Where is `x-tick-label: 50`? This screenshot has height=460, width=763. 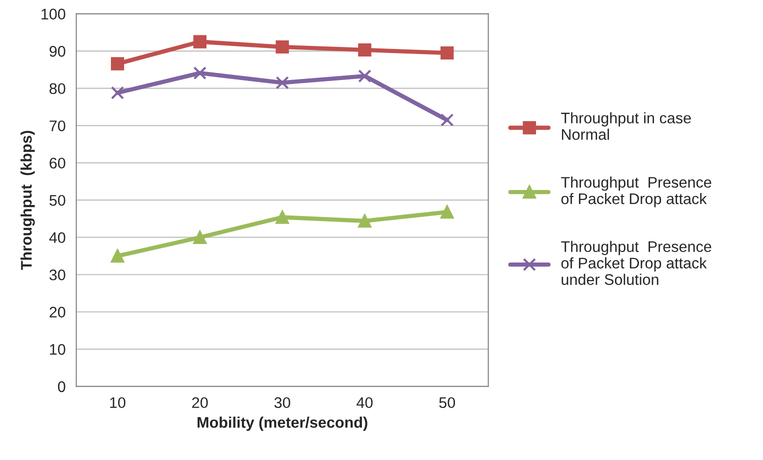
x-tick-label: 50 is located at coordinates (447, 402).